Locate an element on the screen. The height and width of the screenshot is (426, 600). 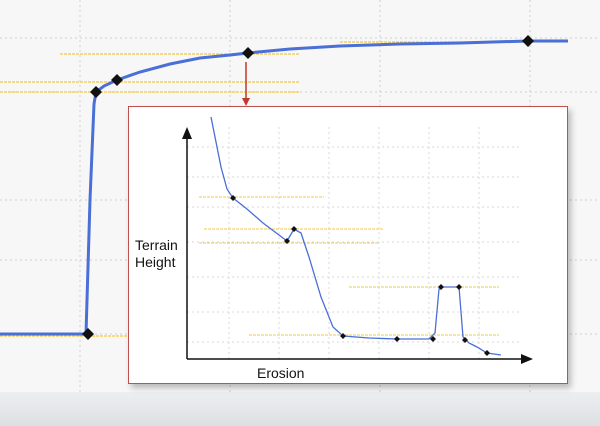
x-axis-label: Erosion is located at coordinates (281, 373).